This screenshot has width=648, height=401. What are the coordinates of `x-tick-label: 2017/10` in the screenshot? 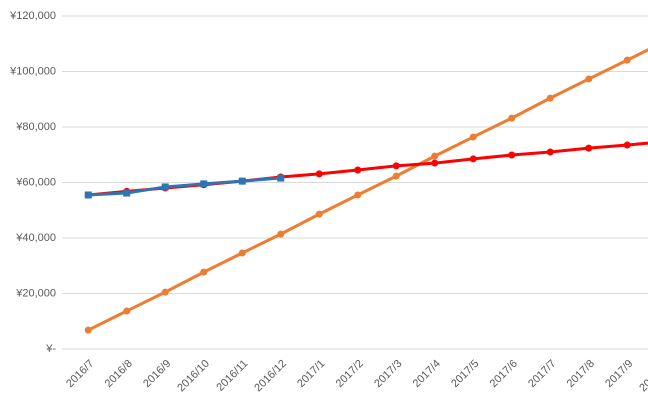 It's located at (642, 376).